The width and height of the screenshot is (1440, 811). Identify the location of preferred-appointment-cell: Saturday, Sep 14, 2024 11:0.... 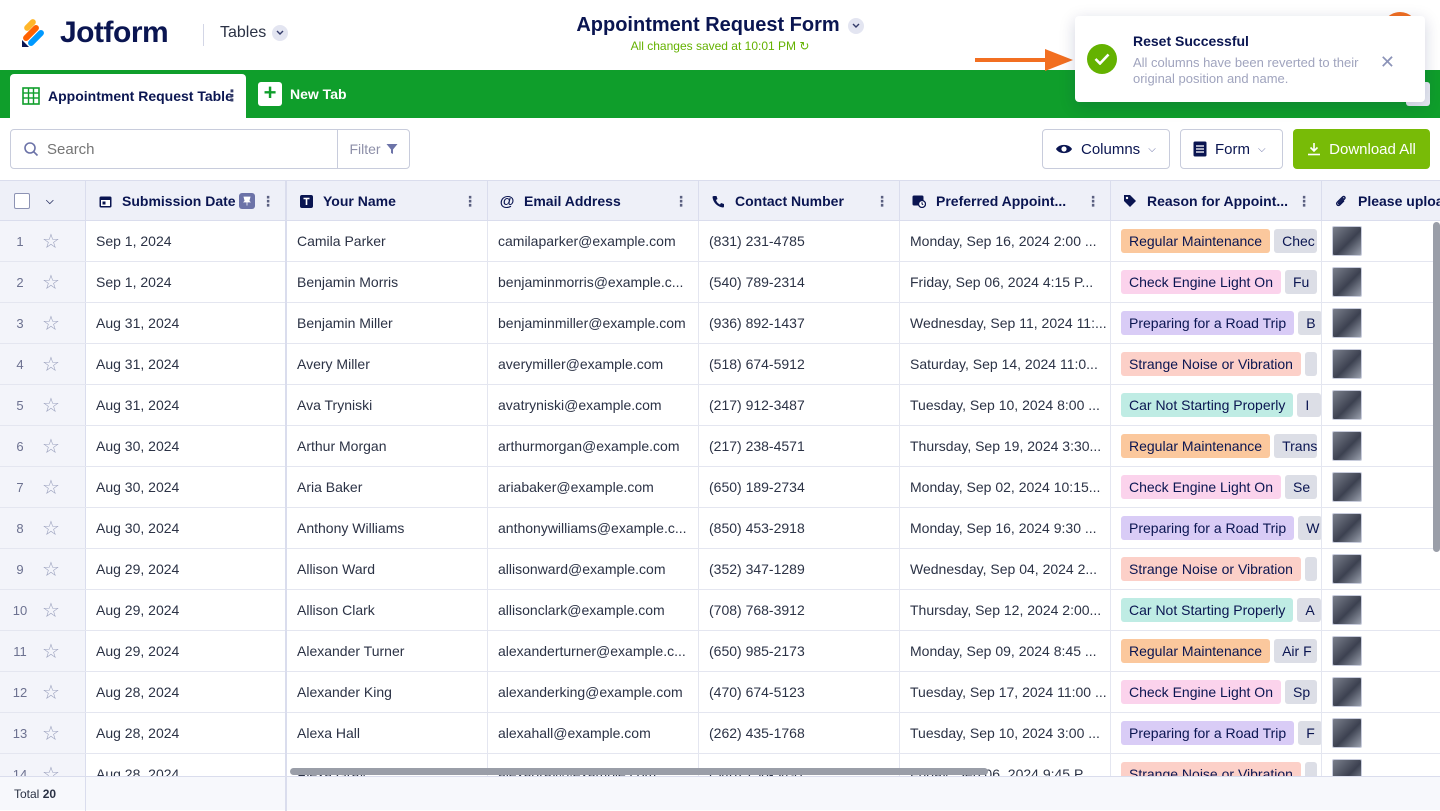
(1005, 364).